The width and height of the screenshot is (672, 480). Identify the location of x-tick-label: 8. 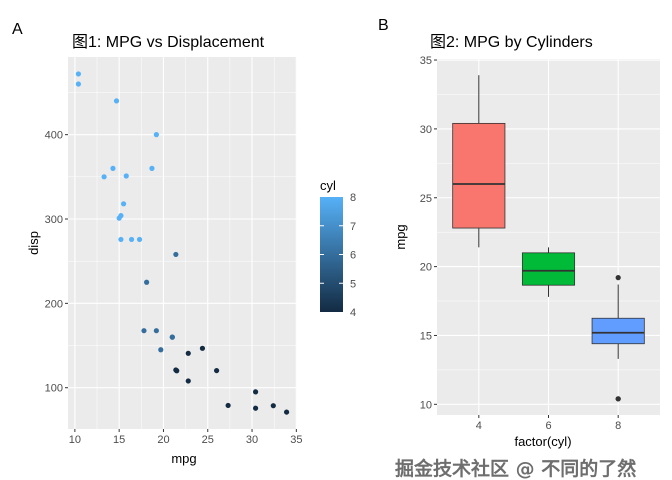
(618, 426).